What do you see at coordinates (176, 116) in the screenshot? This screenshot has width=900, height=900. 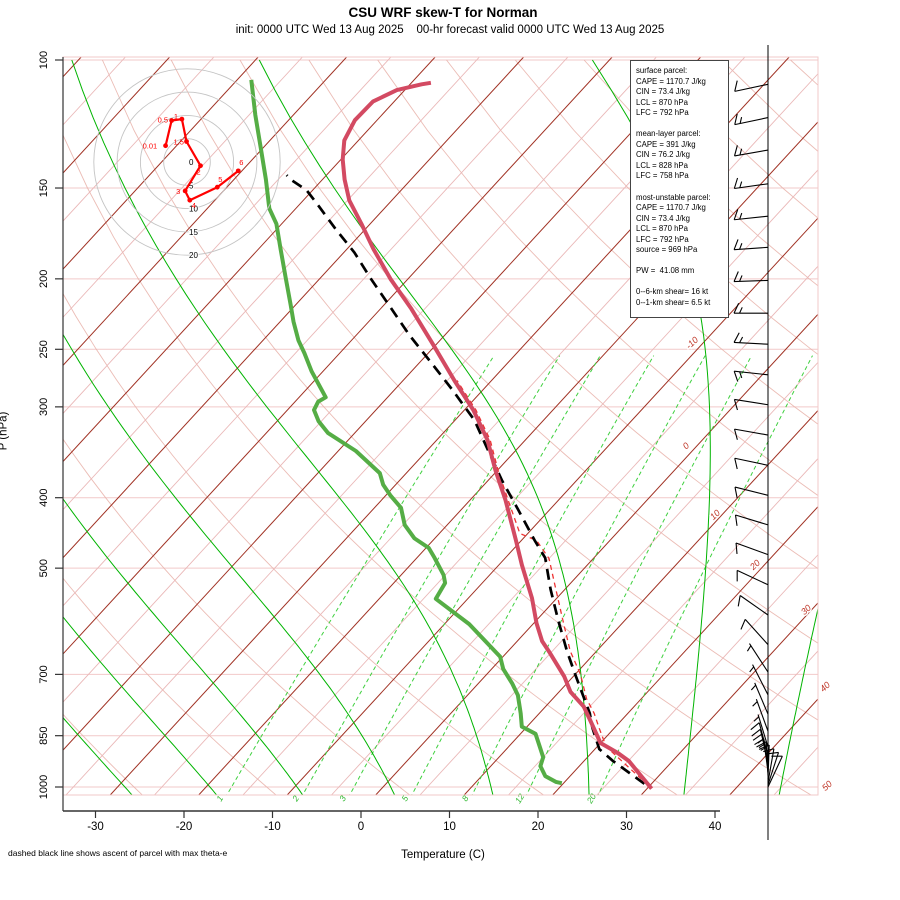 I see `hodograph-height-label: 1` at bounding box center [176, 116].